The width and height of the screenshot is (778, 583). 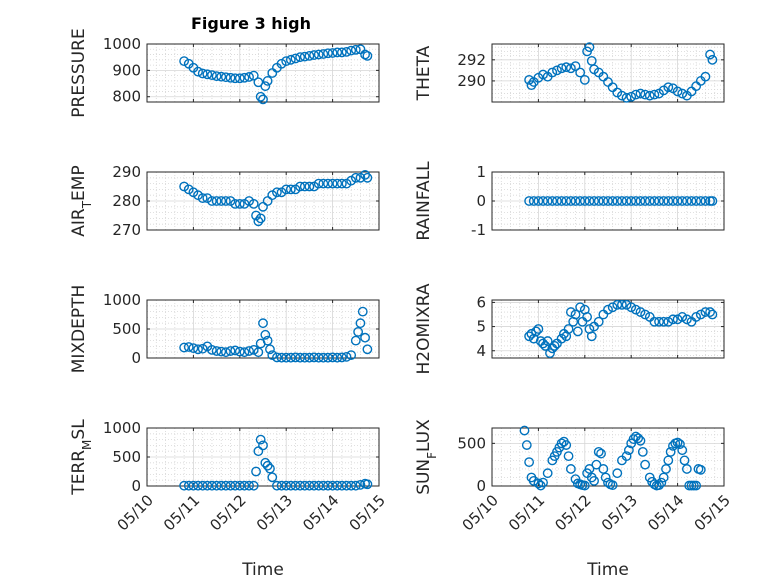 What do you see at coordinates (251, 23) in the screenshot?
I see `figure-title: Figure 3 high` at bounding box center [251, 23].